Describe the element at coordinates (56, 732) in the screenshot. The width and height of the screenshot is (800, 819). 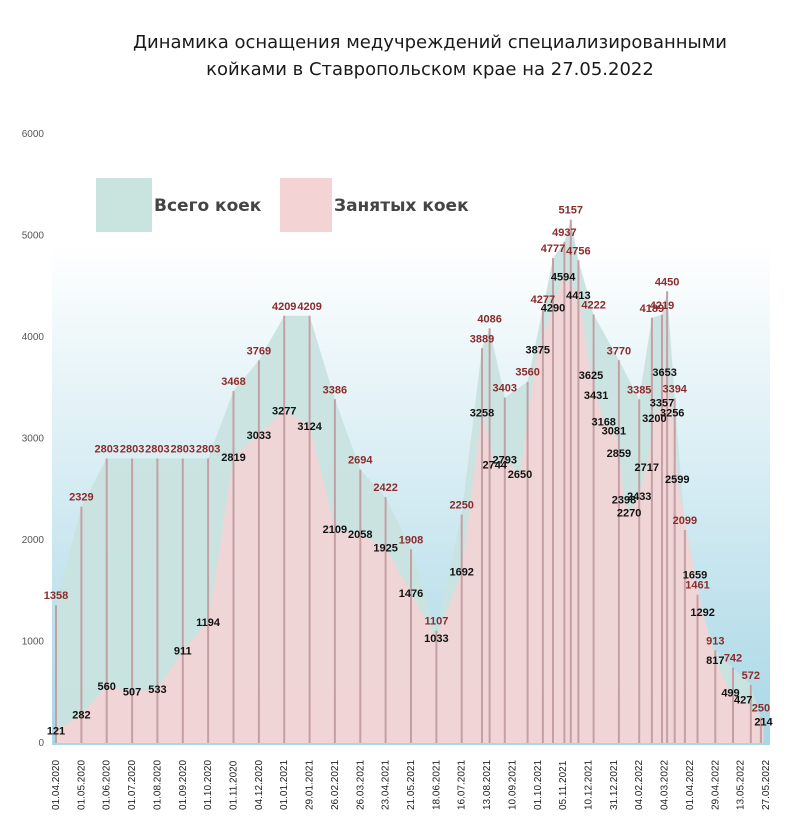
I see `occupied-beds-label: 121` at that location.